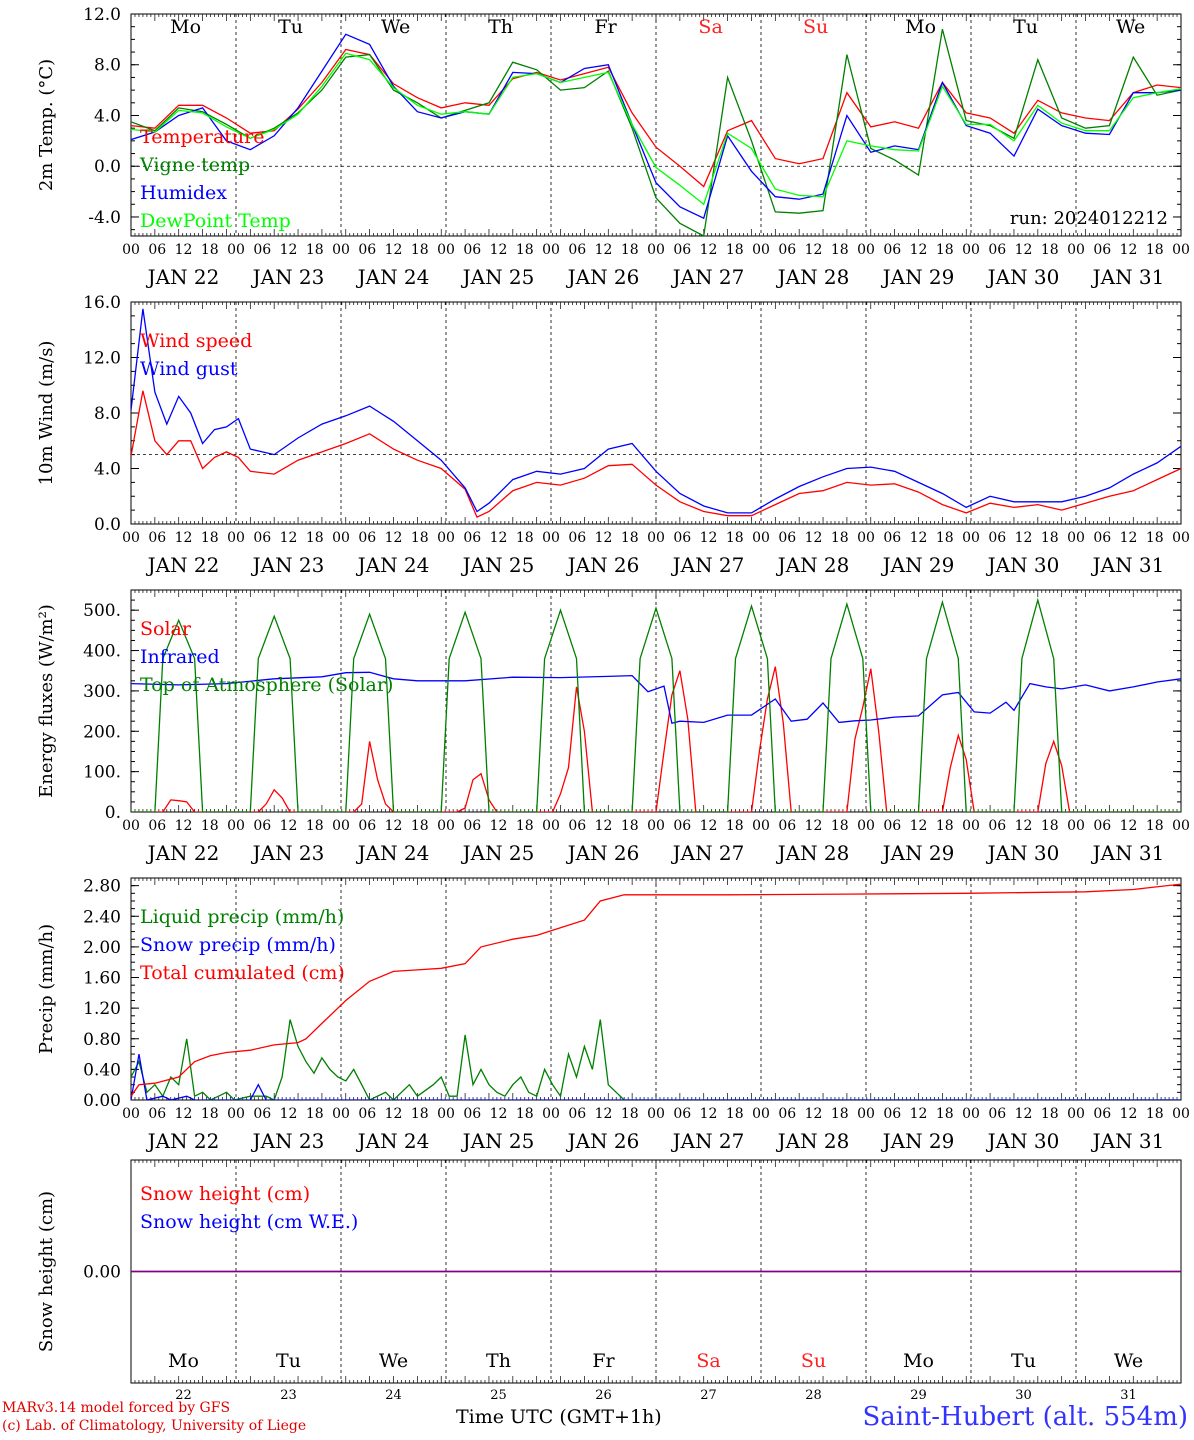  What do you see at coordinates (1023, 853) in the screenshot?
I see `date-label: JAN 30` at bounding box center [1023, 853].